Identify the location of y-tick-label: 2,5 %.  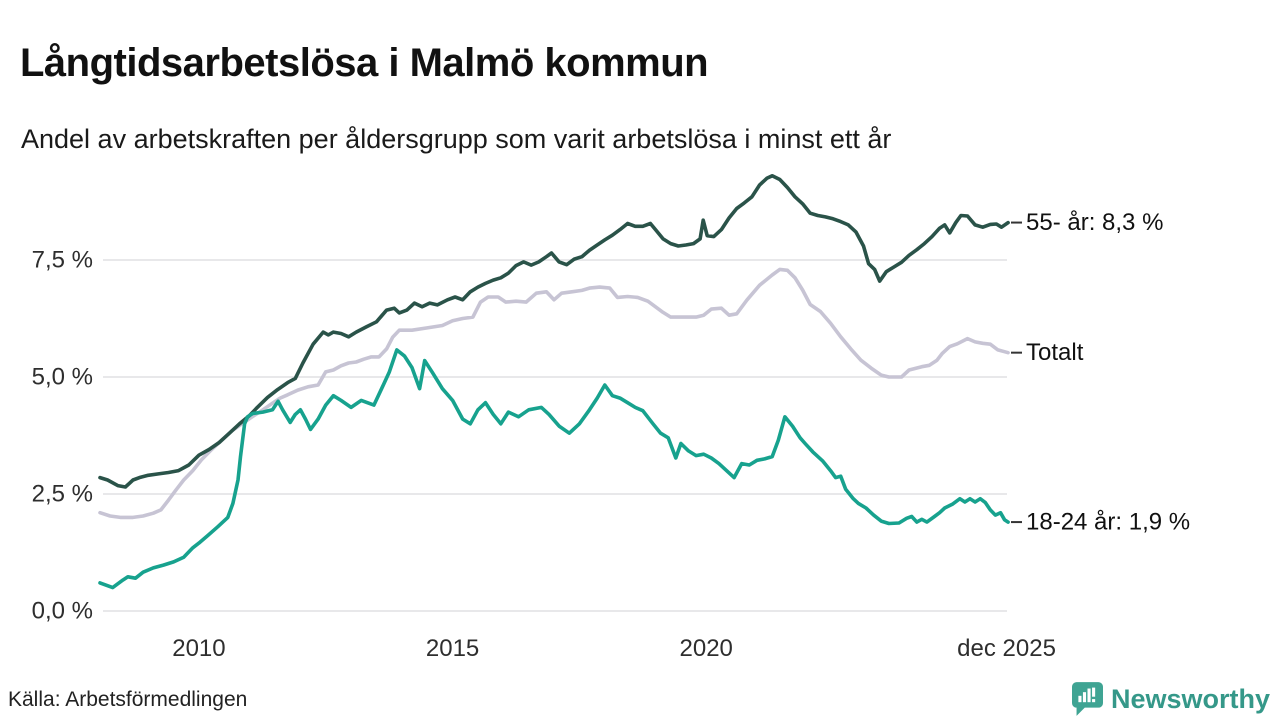
(62, 494).